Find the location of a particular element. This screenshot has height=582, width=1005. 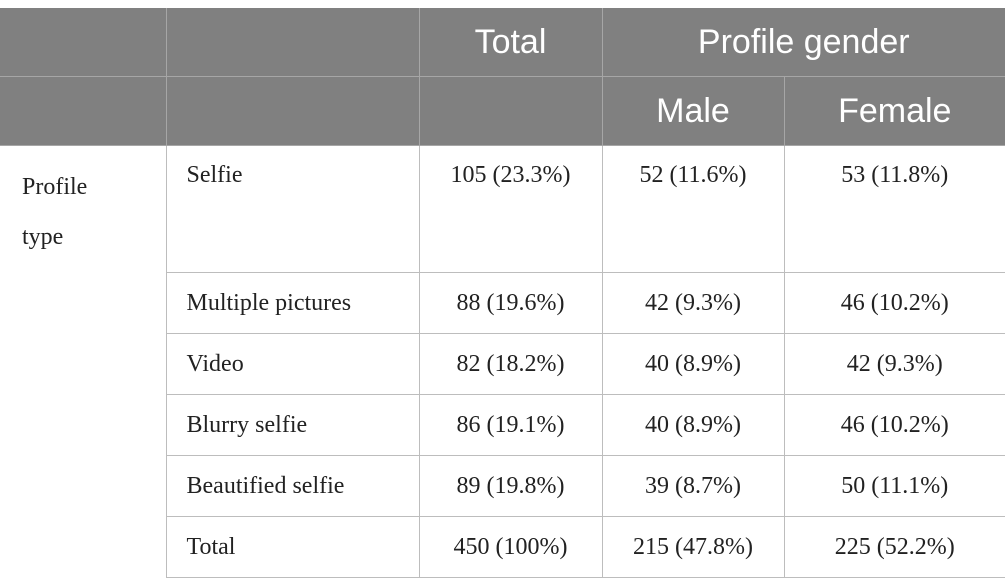

cell-total: 105 (23.3%) is located at coordinates (511, 209).